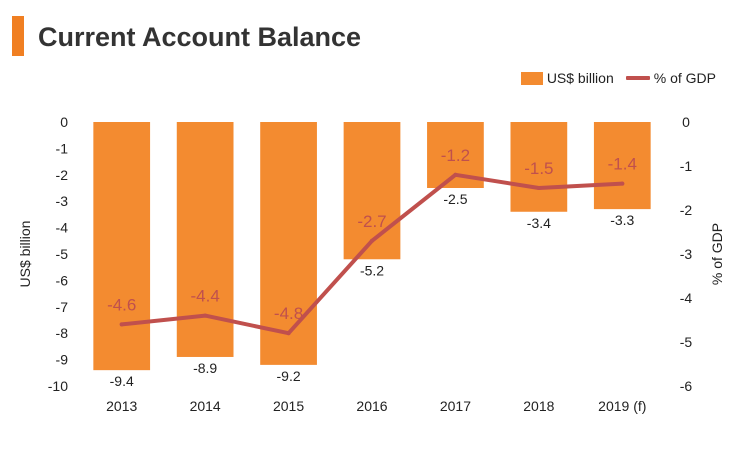  Describe the element at coordinates (637, 78) in the screenshot. I see `legend-swatch-line` at that location.